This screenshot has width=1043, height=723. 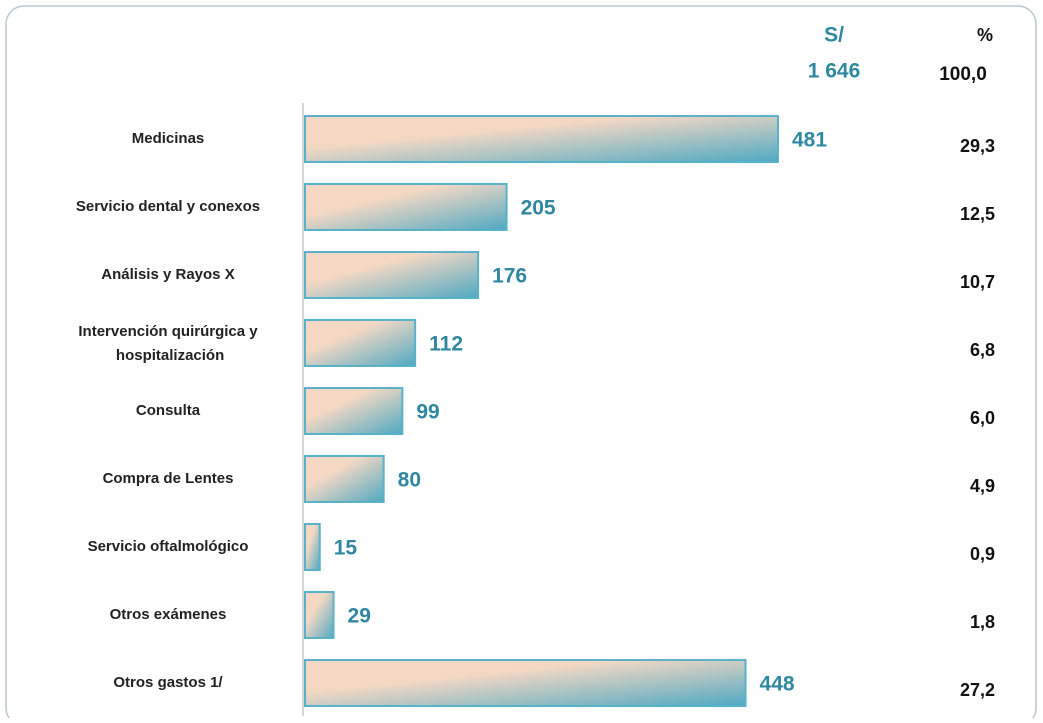 What do you see at coordinates (446, 344) in the screenshot?
I see `value-label: 112` at bounding box center [446, 344].